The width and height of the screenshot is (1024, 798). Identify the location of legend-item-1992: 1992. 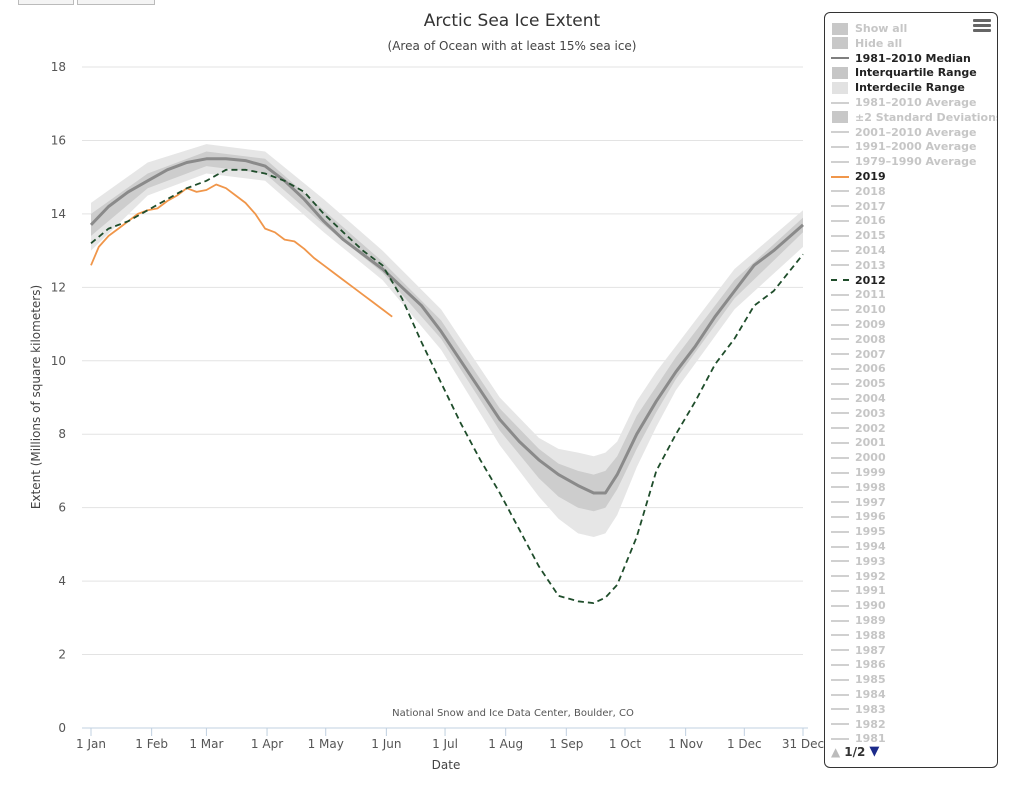
(858, 576).